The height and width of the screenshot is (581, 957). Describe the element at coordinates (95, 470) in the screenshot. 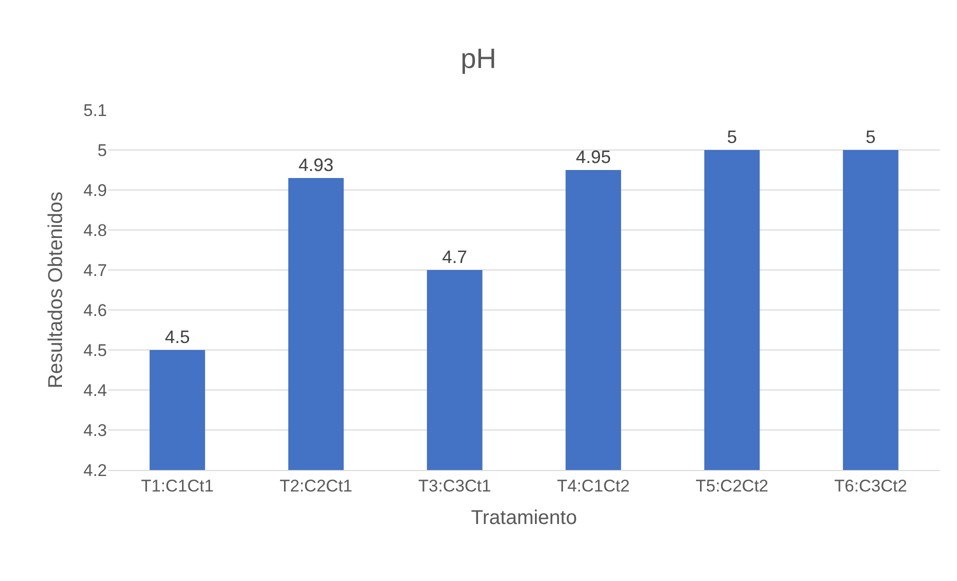

I see `y-tick-label: 4.2` at that location.